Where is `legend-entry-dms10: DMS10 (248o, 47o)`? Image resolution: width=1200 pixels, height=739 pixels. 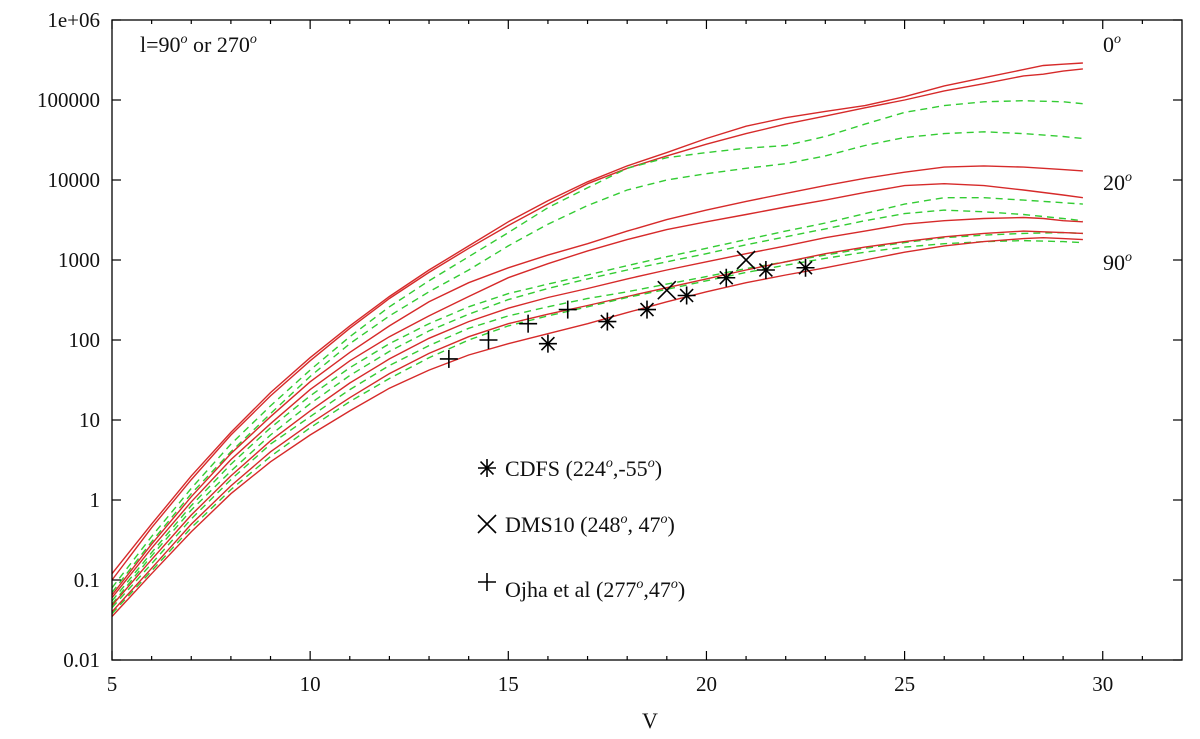 legend-entry-dms10: DMS10 (248o, 47o) is located at coordinates (576, 524).